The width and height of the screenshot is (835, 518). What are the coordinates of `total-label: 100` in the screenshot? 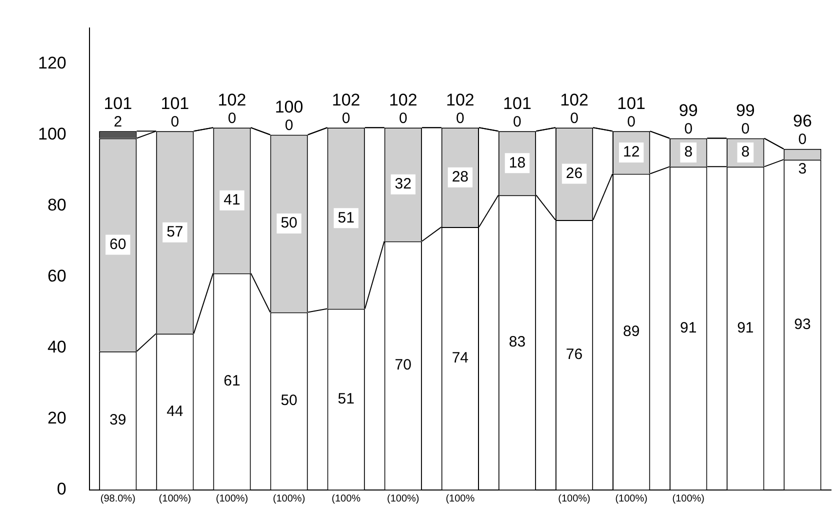 It's located at (289, 106).